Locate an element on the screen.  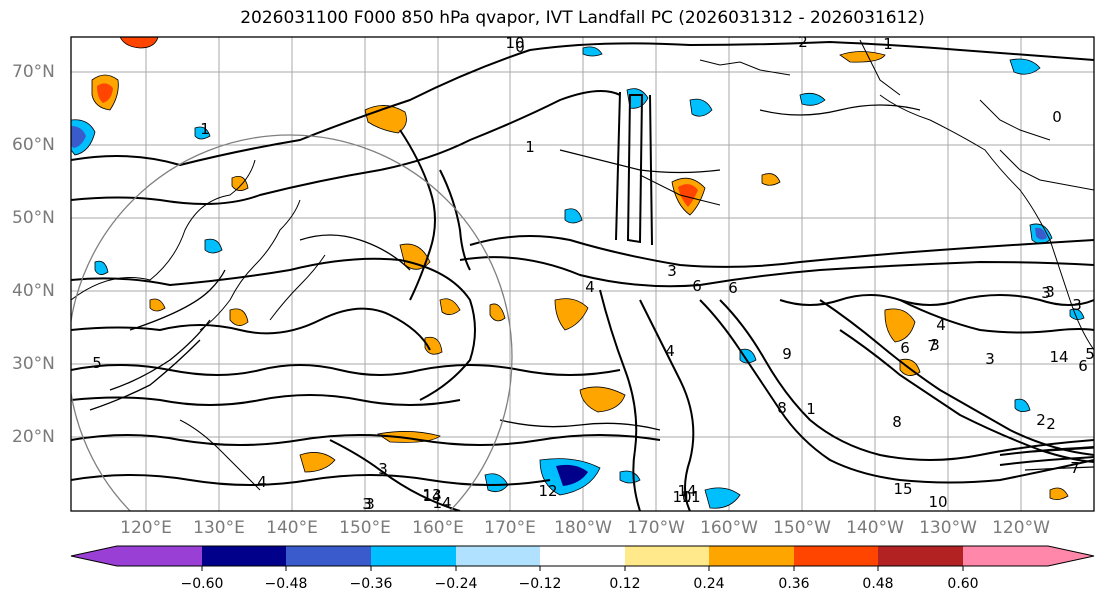
lat-tick-label: 50°N is located at coordinates (33, 218).